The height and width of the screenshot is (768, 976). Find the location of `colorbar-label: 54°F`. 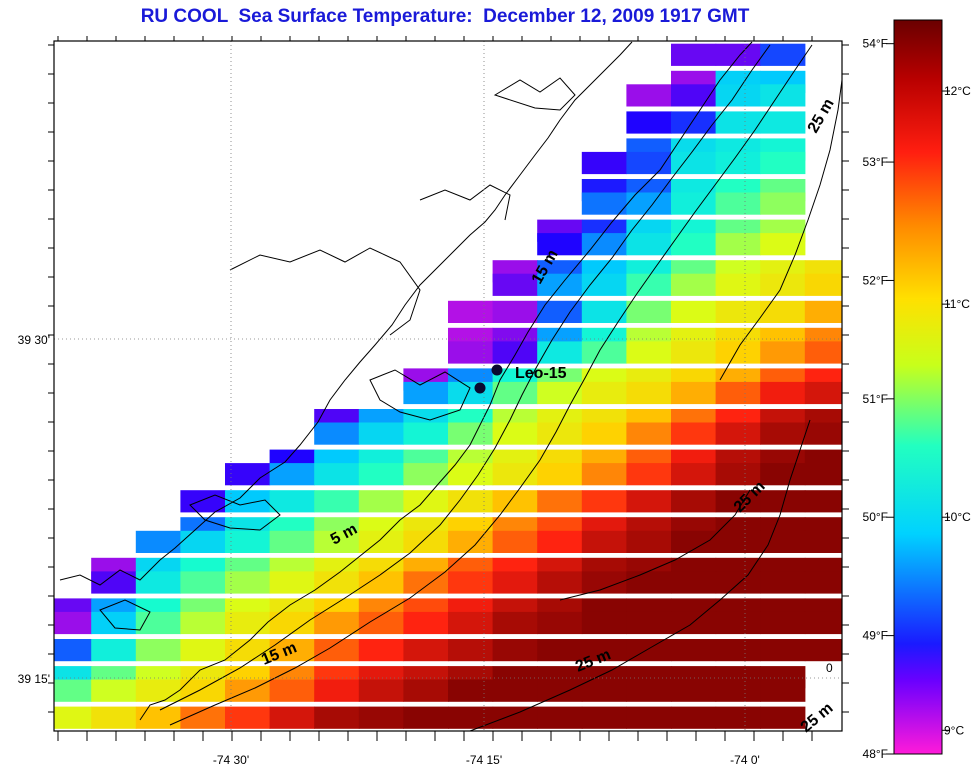

colorbar-label: 54°F is located at coordinates (875, 44).